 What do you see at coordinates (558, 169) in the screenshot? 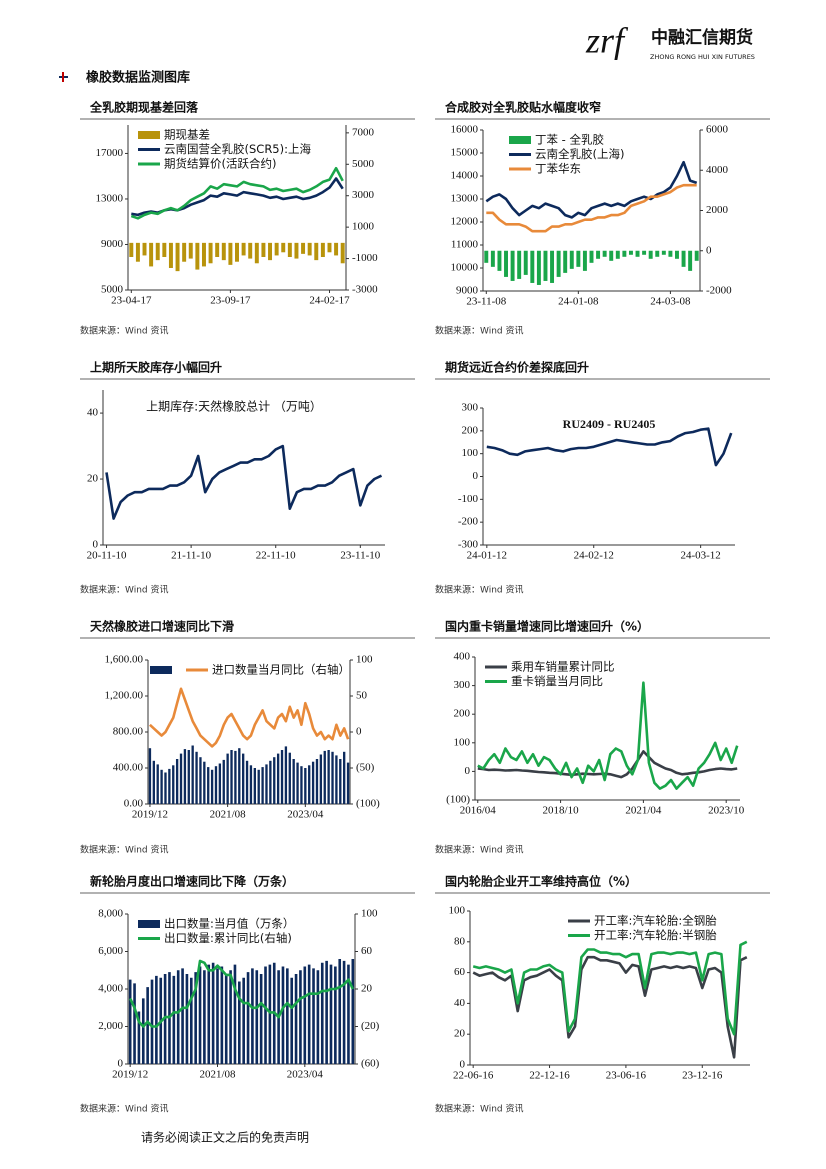
I see `legend-label: 丁苯华东` at bounding box center [558, 169].